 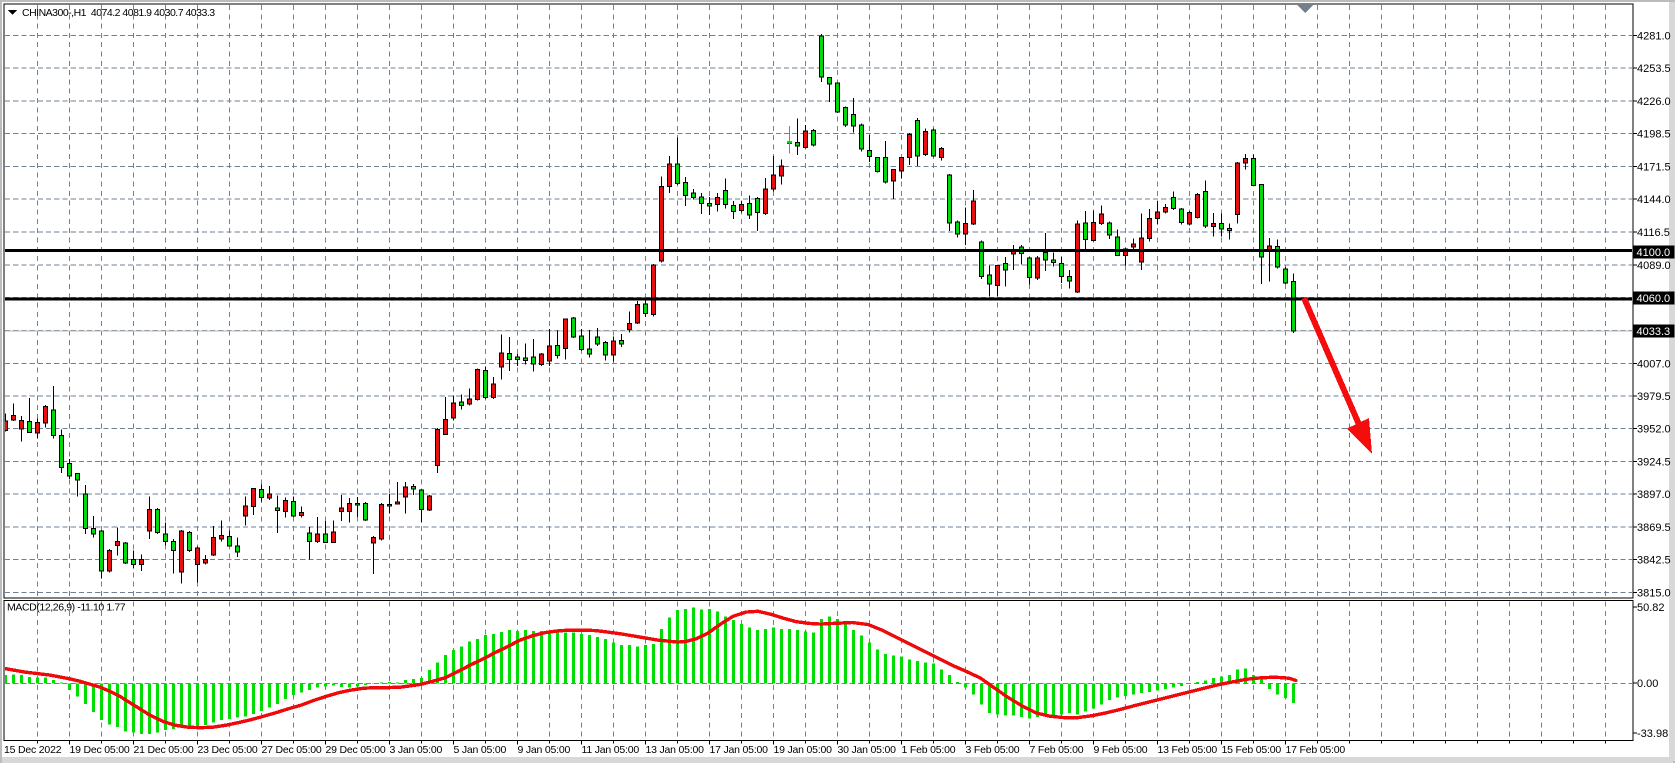 I want to click on svg-text: 3979.5, so click(x=1654, y=397).